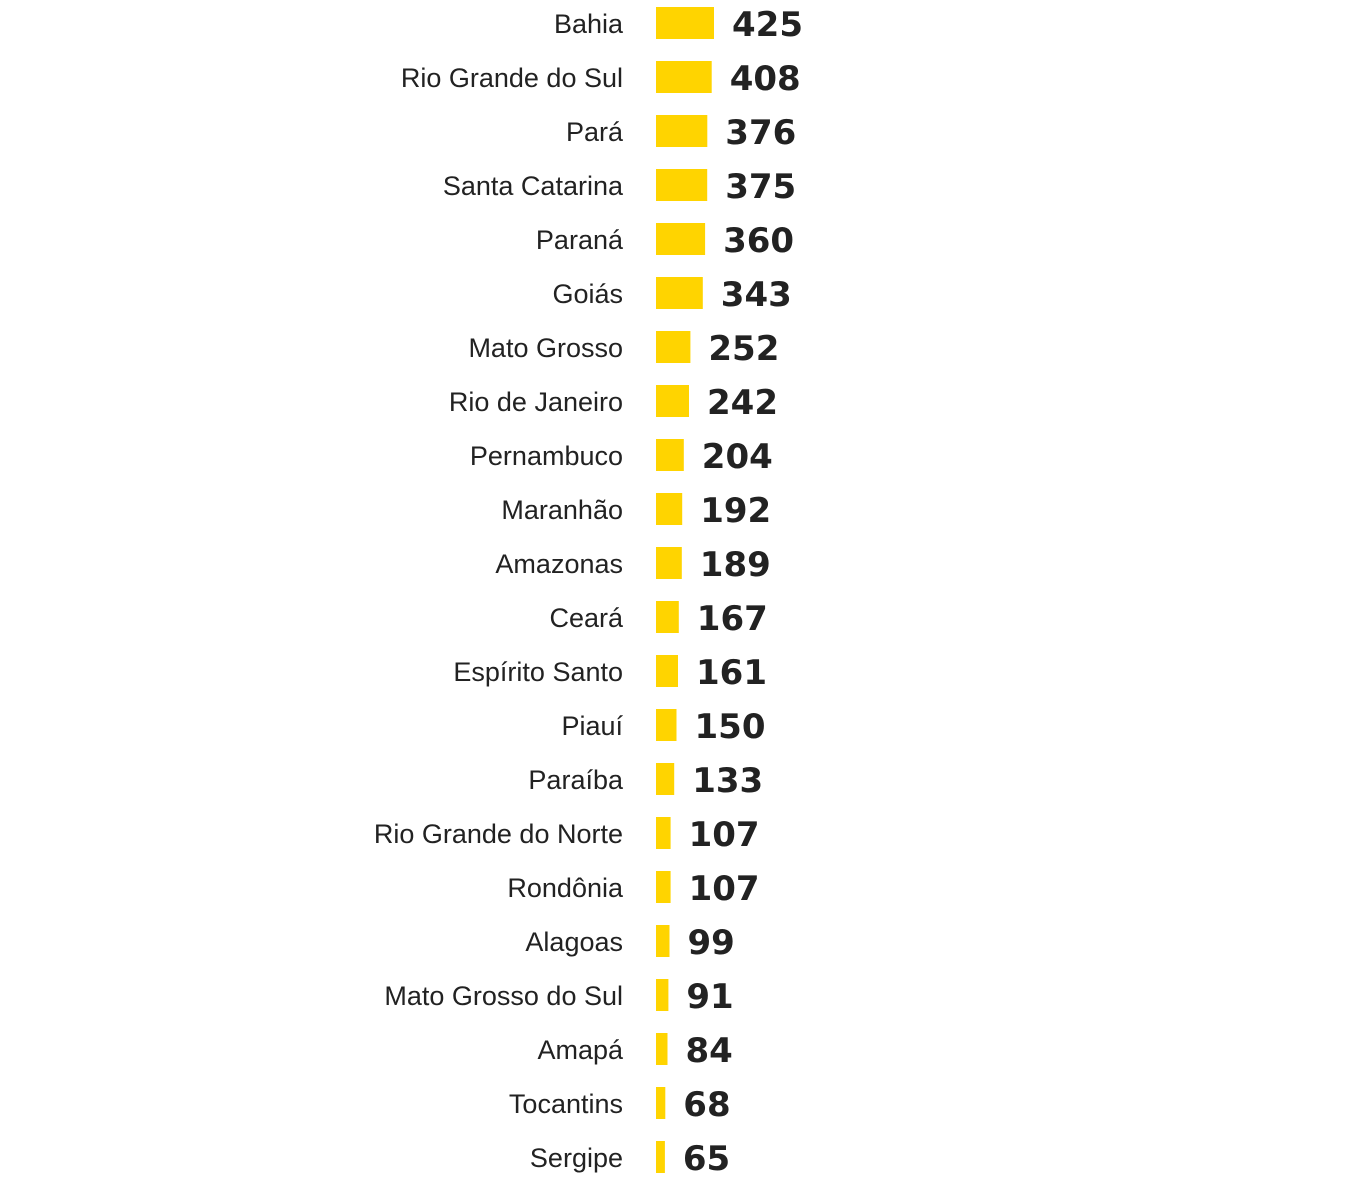  What do you see at coordinates (636, 511) in the screenshot?
I see `bar-row: Maranhão 192` at bounding box center [636, 511].